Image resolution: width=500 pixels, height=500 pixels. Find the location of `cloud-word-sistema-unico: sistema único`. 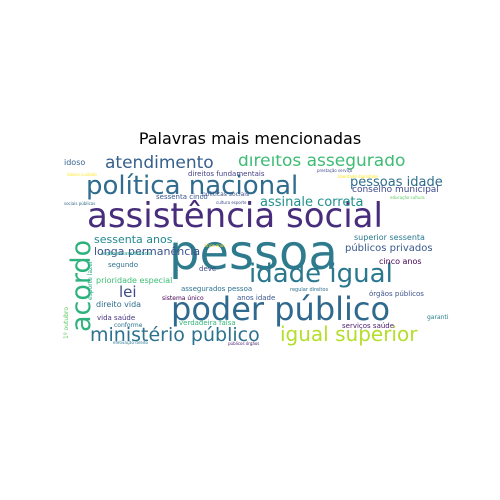

cloud-word-sistema-unico: sistema único is located at coordinates (183, 298).